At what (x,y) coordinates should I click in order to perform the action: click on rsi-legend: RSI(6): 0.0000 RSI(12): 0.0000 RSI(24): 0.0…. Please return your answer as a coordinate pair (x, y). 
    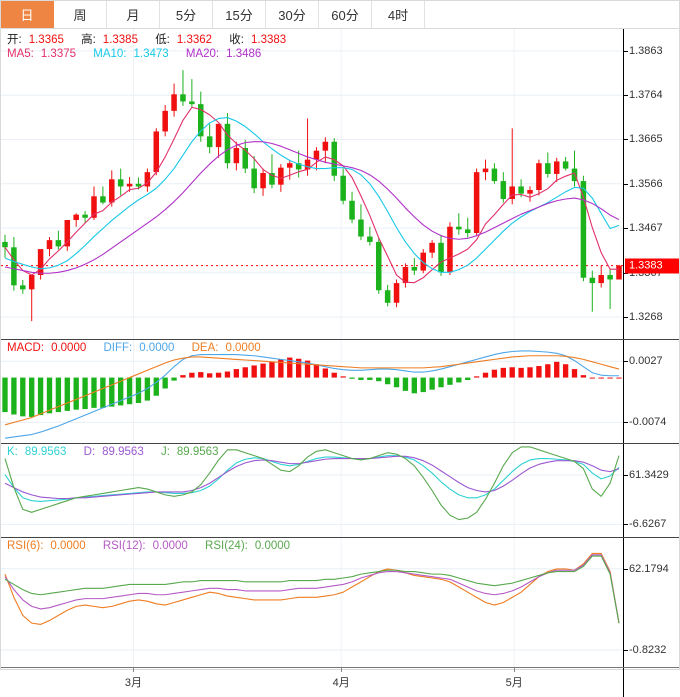
    Looking at the image, I should click on (152, 546).